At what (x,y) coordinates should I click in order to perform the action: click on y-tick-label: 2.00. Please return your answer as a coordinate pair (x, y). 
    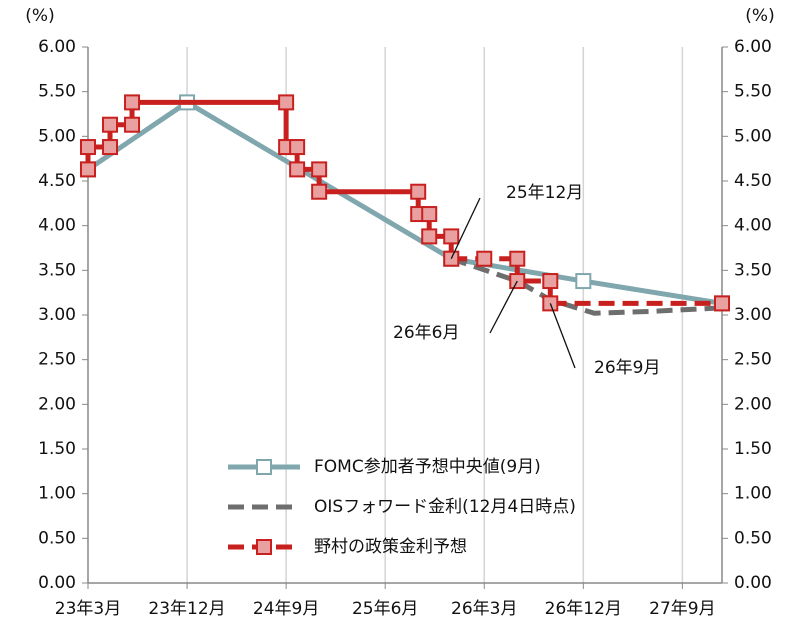
    Looking at the image, I should click on (57, 404).